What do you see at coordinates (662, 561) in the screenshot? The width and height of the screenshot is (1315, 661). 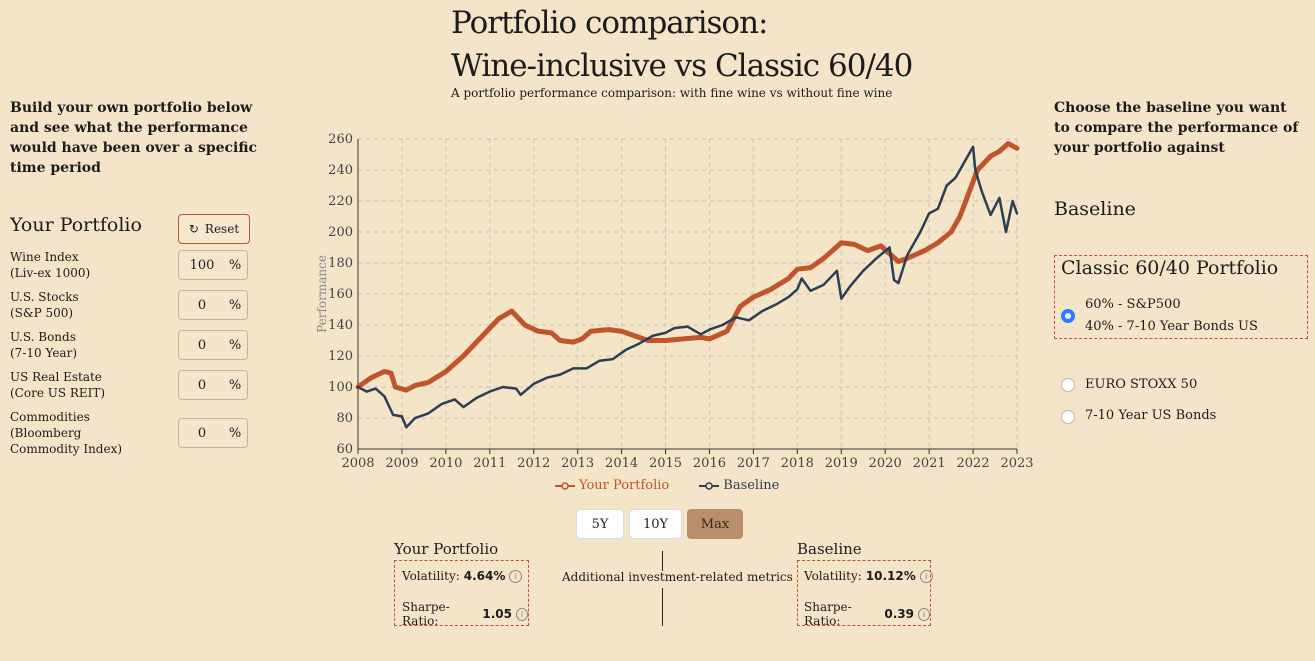 I see `divider-top` at bounding box center [662, 561].